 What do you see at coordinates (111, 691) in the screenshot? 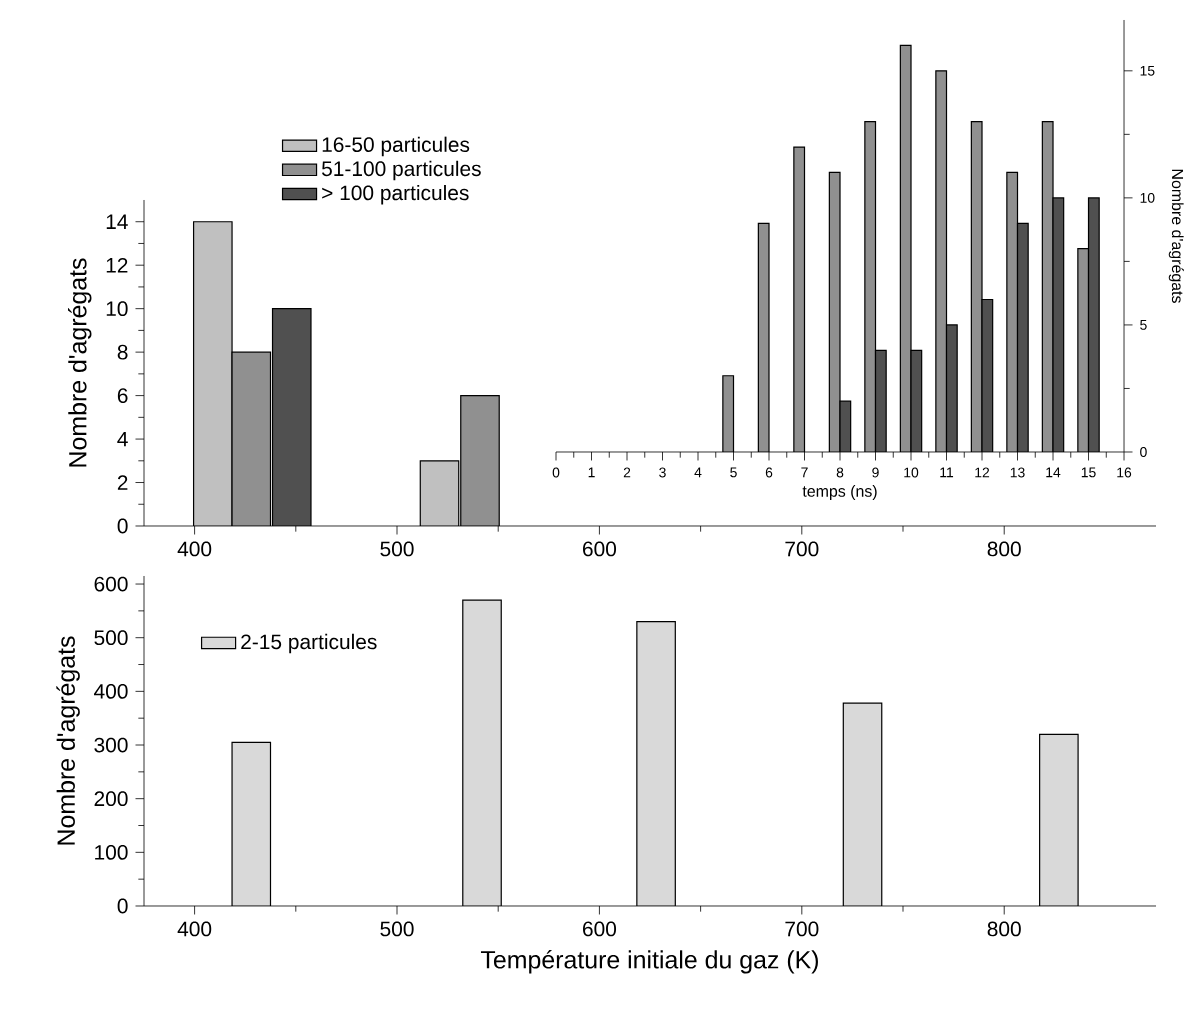
I see `y-tick-label: 400` at bounding box center [111, 691].